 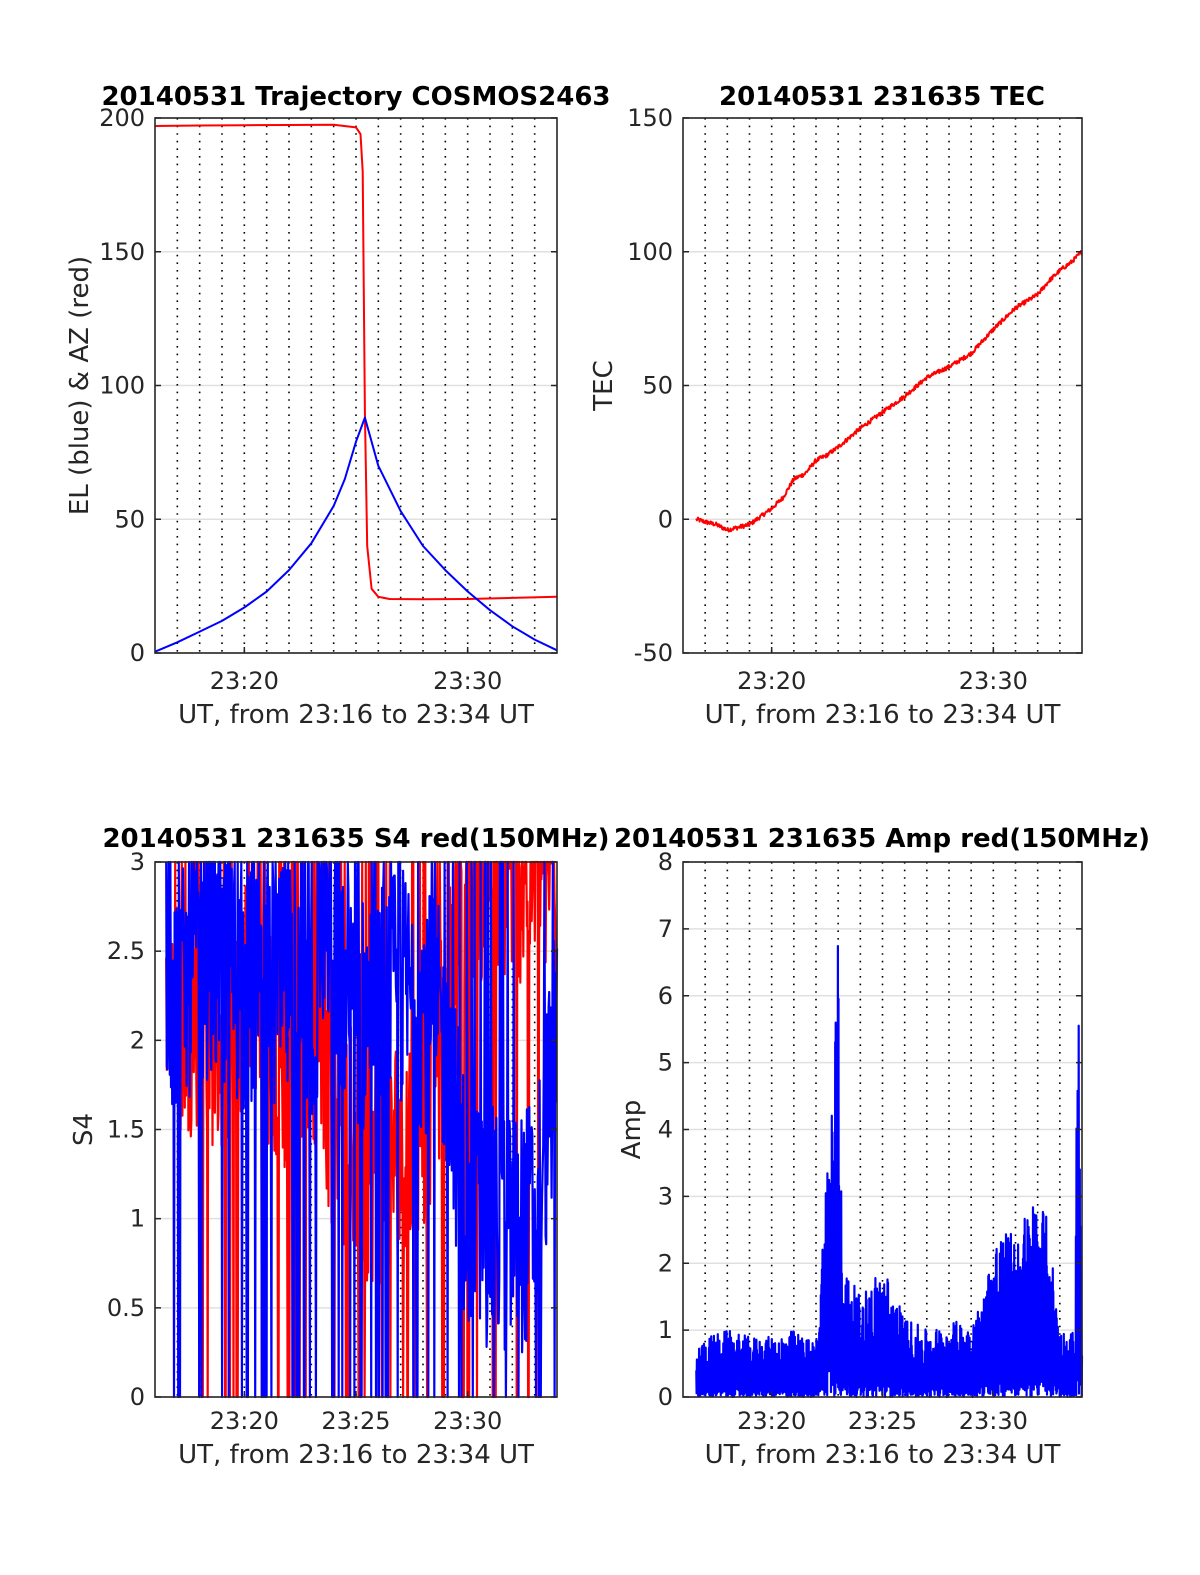 What do you see at coordinates (355, 839) in the screenshot?
I see `chart-title: 20140531 231635 S4 red(150MHz)` at bounding box center [355, 839].